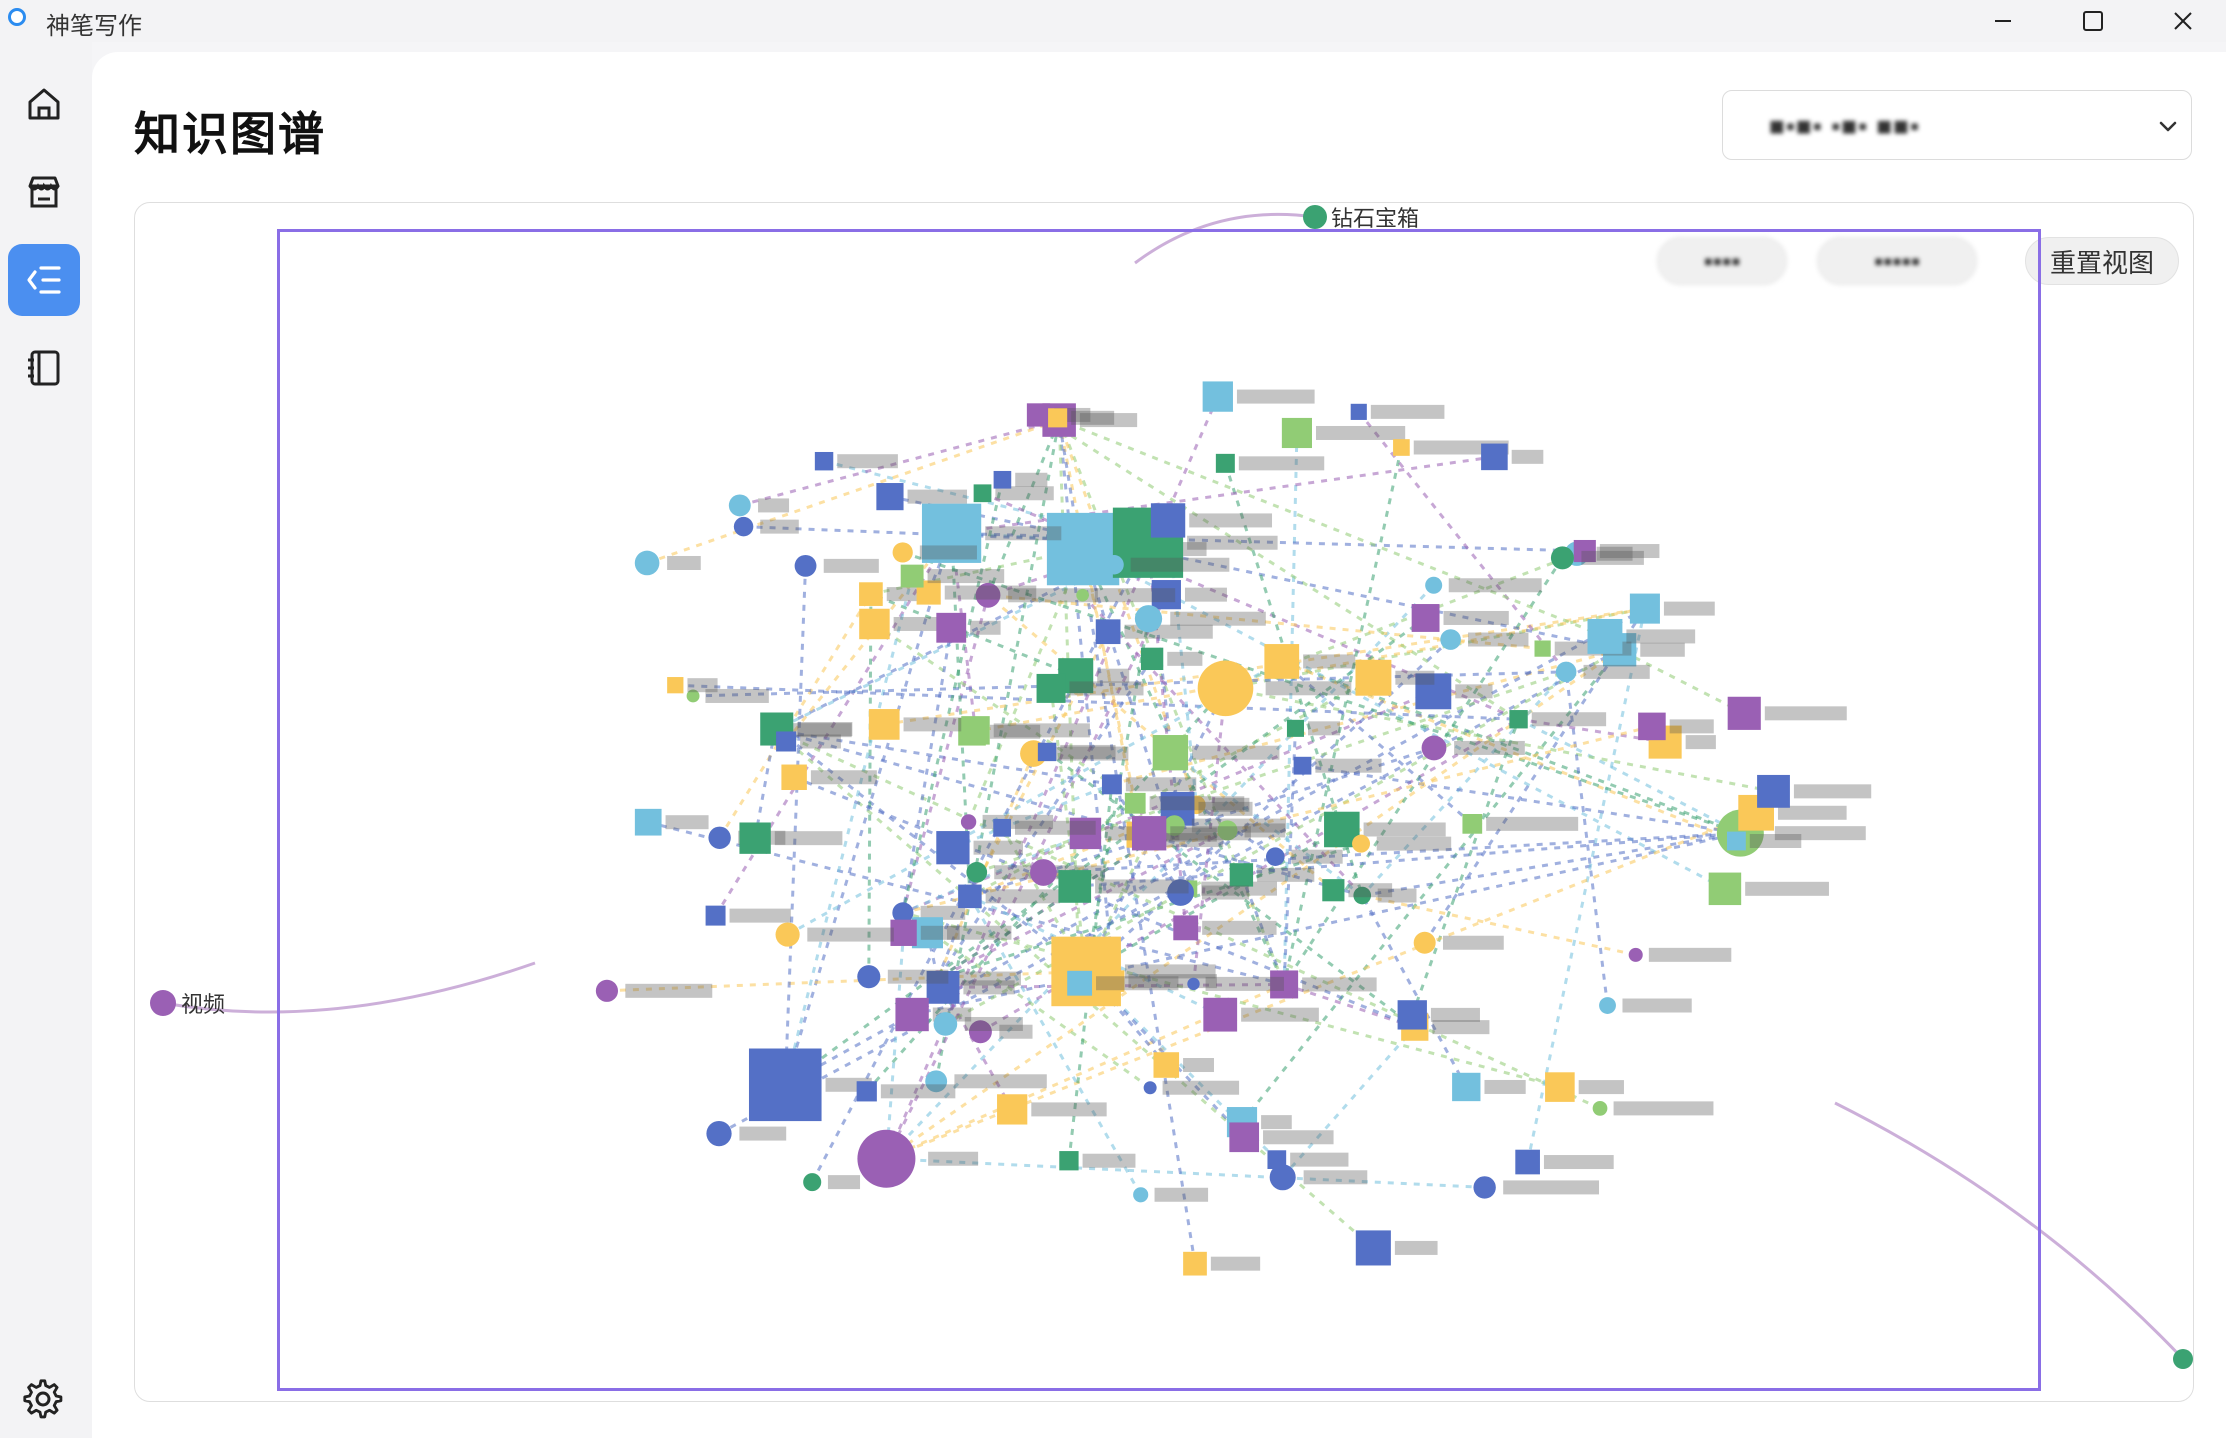 This screenshot has height=1438, width=2226. Describe the element at coordinates (44, 192) in the screenshot. I see `sidebar-item-store` at that location.